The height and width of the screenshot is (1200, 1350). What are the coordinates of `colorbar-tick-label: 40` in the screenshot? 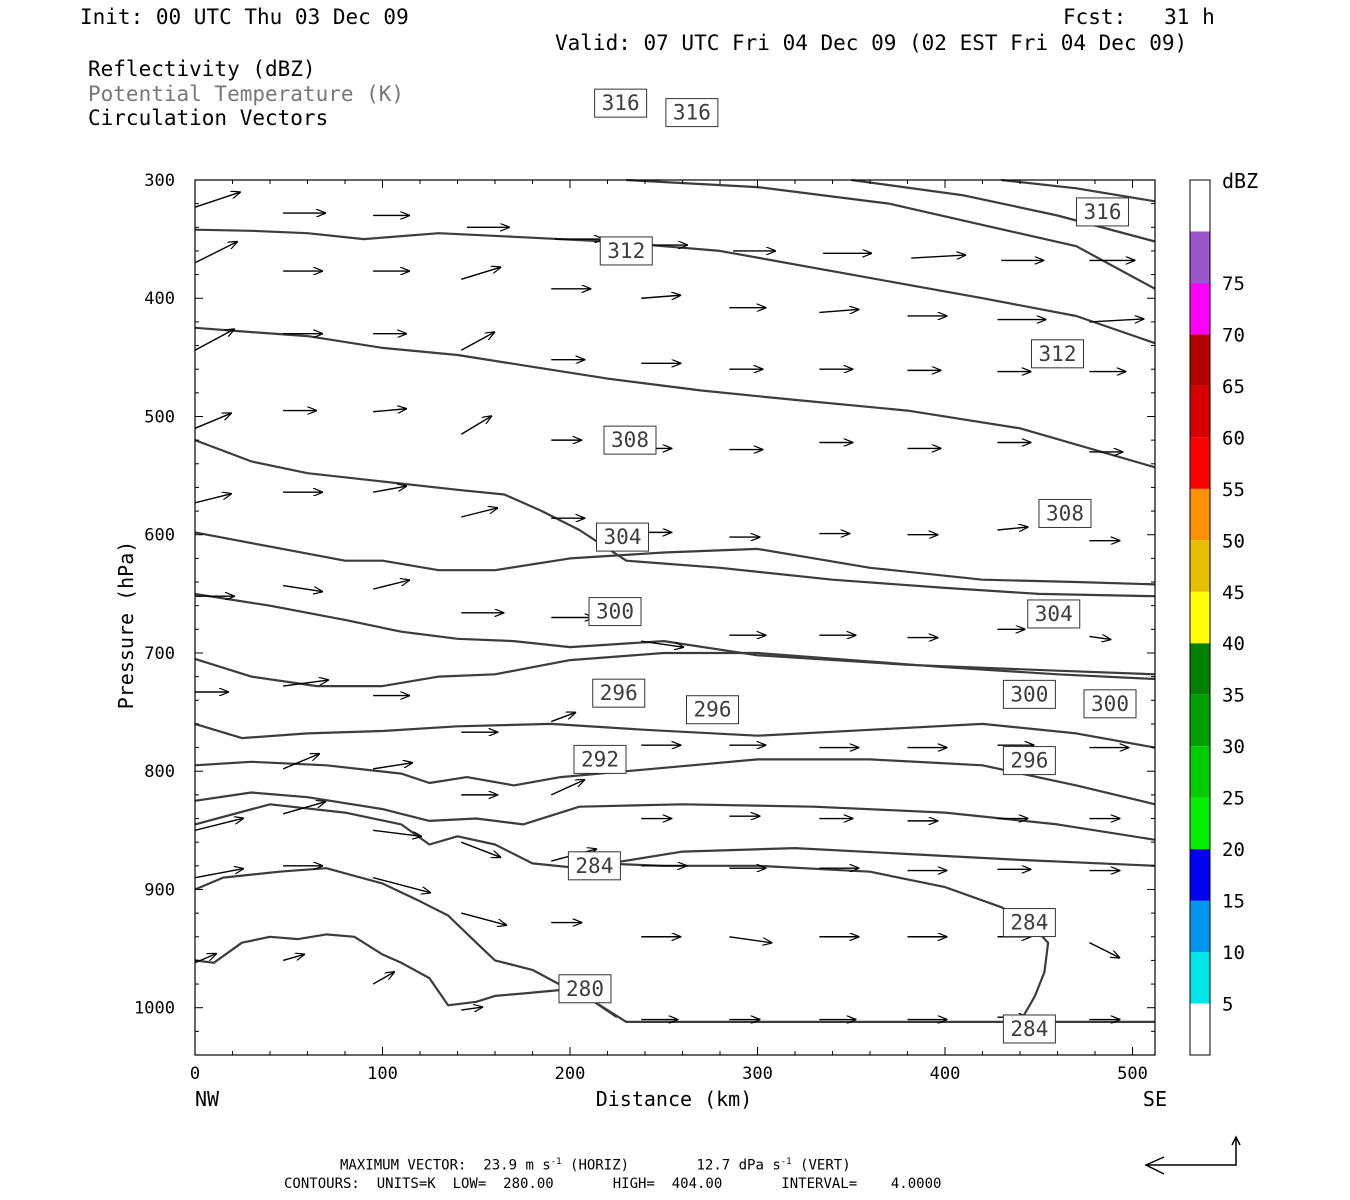 It's located at (1233, 644).